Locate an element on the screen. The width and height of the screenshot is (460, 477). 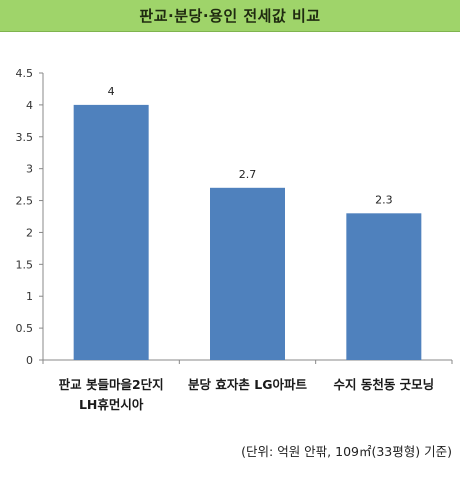
chart-title-bar: 판교·분당·용인 전세값 비교 is located at coordinates (230, 16).